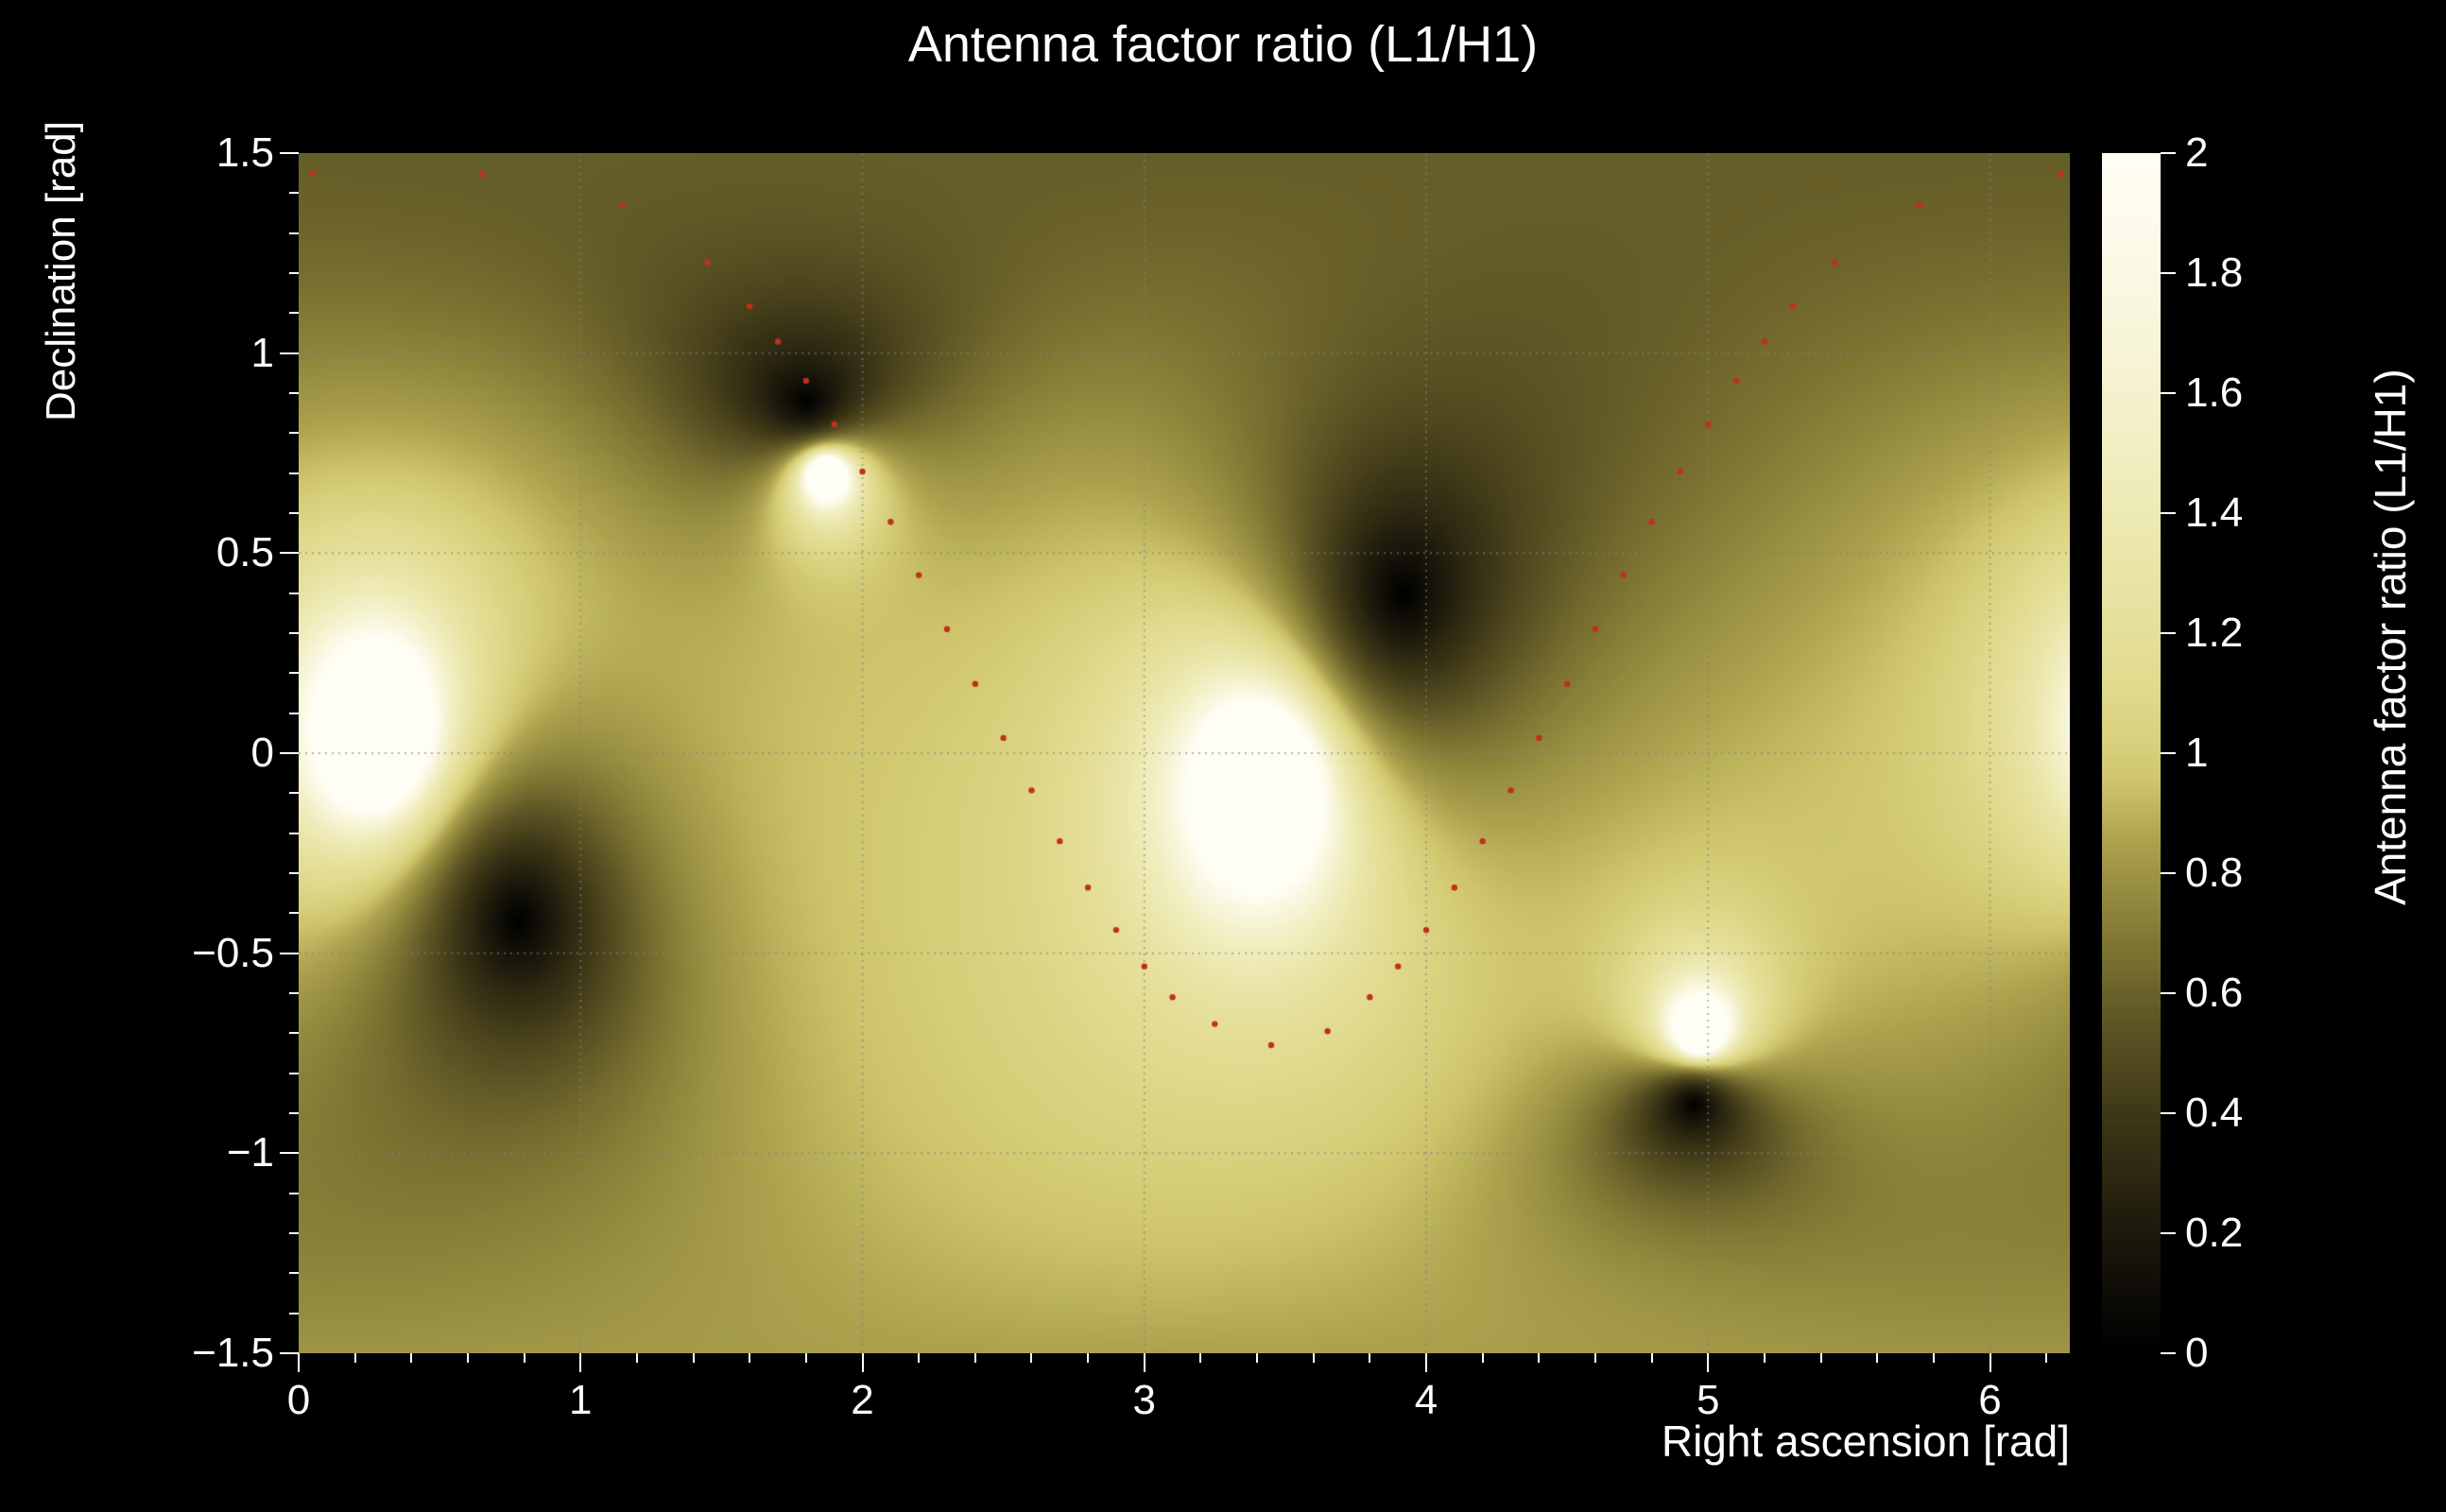 The image size is (2446, 1512). I want to click on colorbar-tick-label: 1.2, so click(2214, 633).